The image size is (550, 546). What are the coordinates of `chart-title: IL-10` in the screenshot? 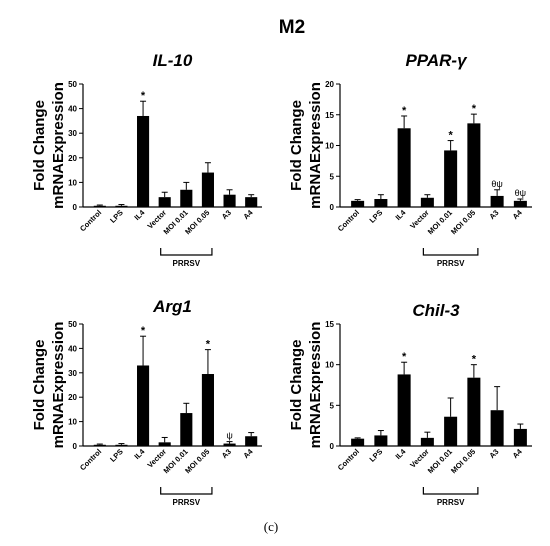 It's located at (173, 60).